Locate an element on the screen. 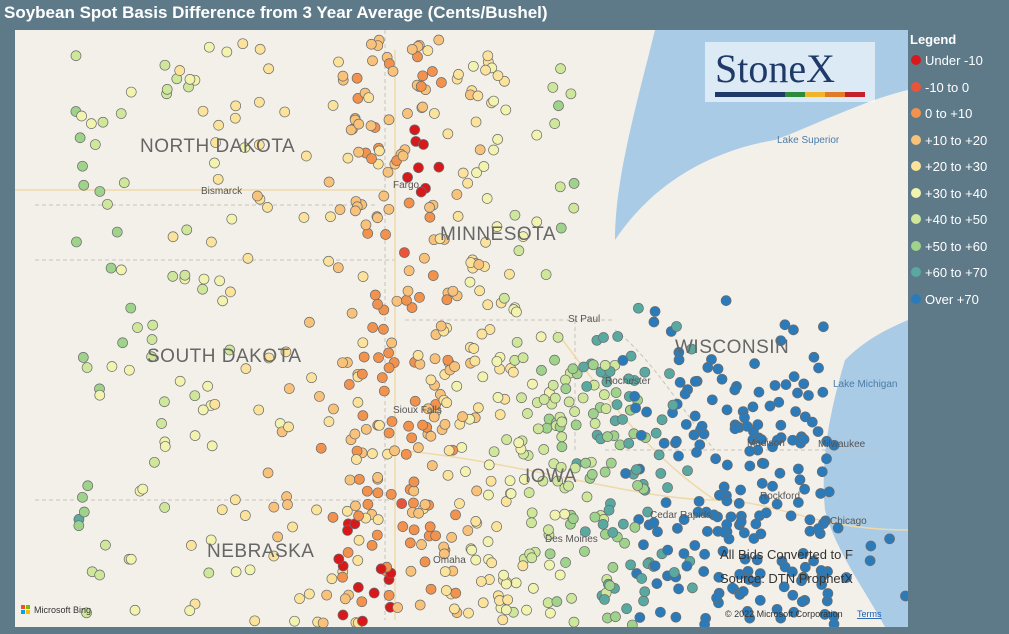 The image size is (1009, 634). legend-item: +60 to +70 is located at coordinates (948, 278).